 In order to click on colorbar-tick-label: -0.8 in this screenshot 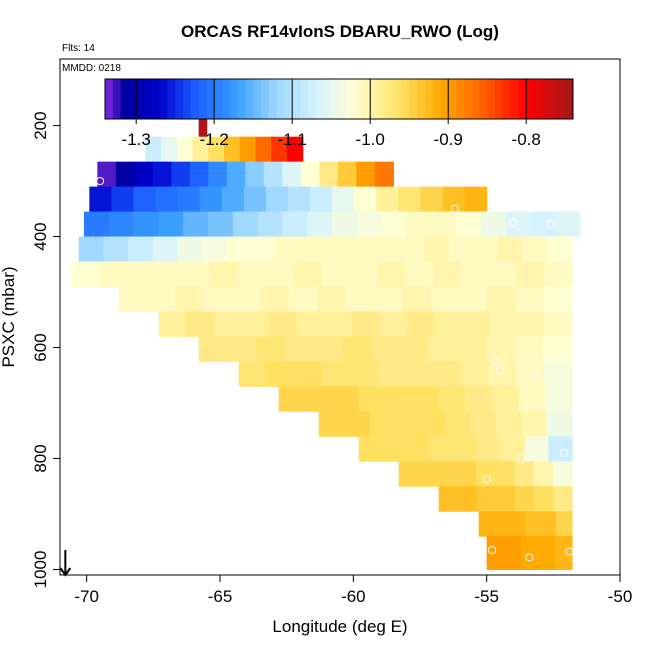, I will do `click(526, 139)`.